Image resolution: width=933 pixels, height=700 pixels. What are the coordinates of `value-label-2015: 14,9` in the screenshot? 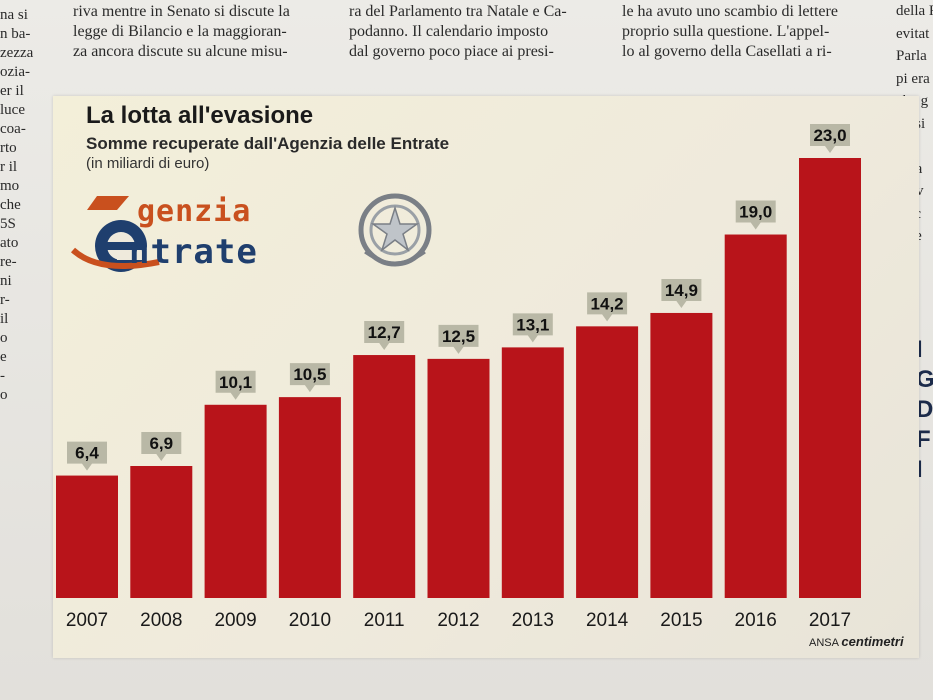 It's located at (681, 290).